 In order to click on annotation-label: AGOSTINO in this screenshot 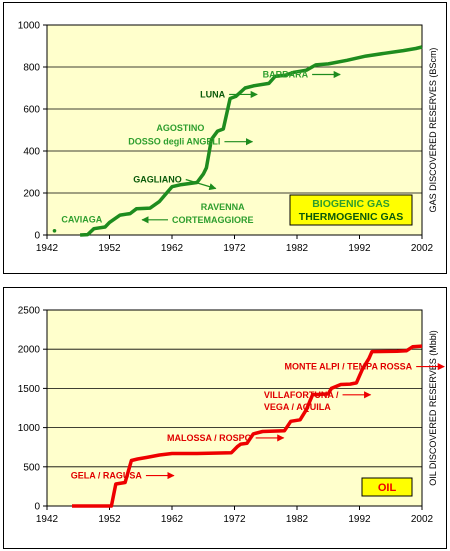, I will do `click(180, 128)`.